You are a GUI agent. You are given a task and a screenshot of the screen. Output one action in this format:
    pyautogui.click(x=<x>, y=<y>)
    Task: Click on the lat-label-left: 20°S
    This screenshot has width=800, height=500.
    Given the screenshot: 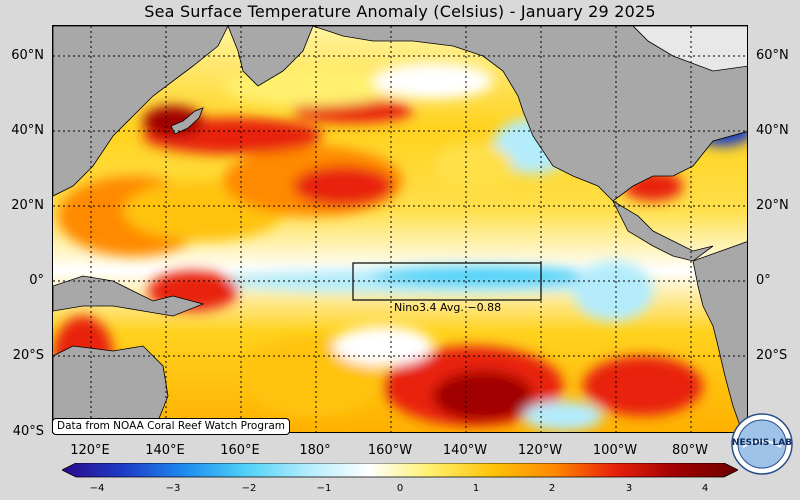 What is the action you would take?
    pyautogui.click(x=28, y=355)
    